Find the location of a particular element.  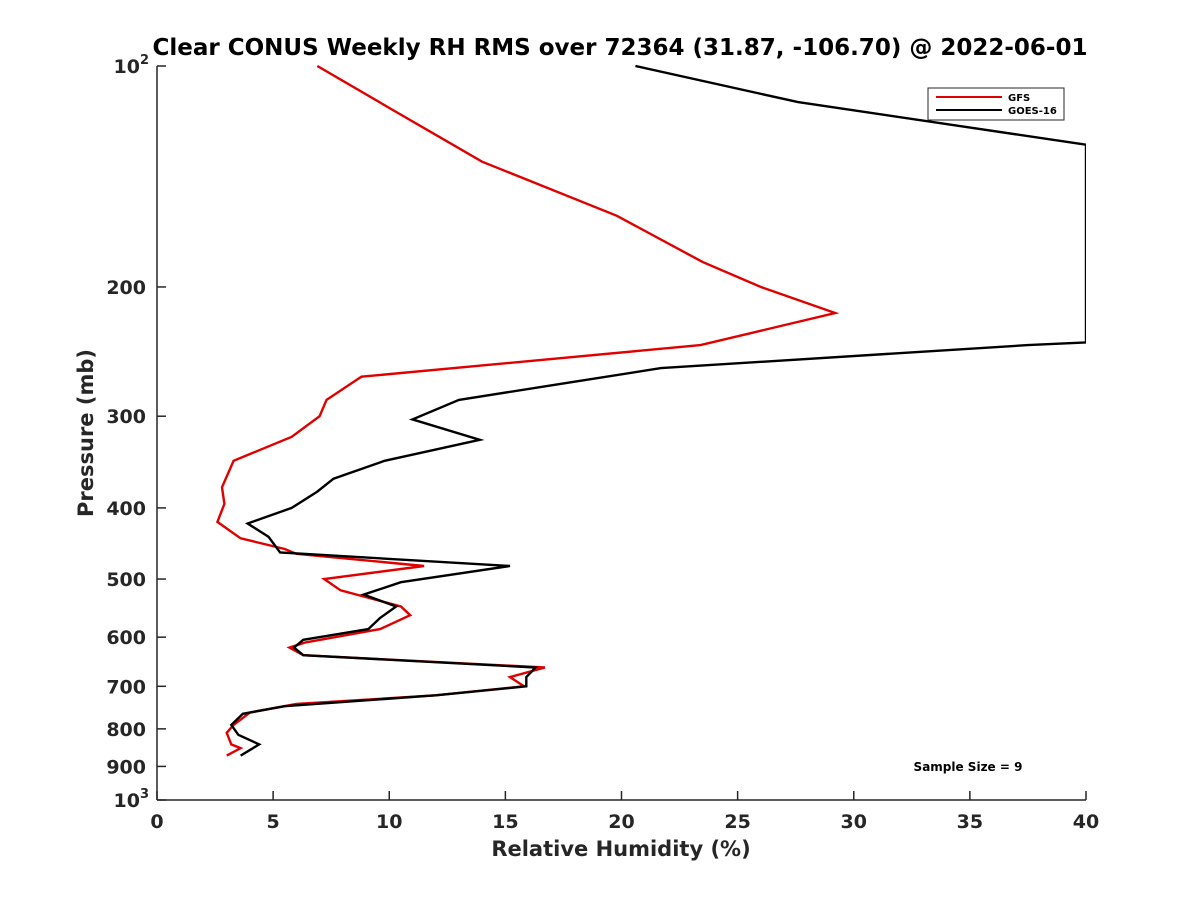

x-tick-label: 35 is located at coordinates (970, 822).